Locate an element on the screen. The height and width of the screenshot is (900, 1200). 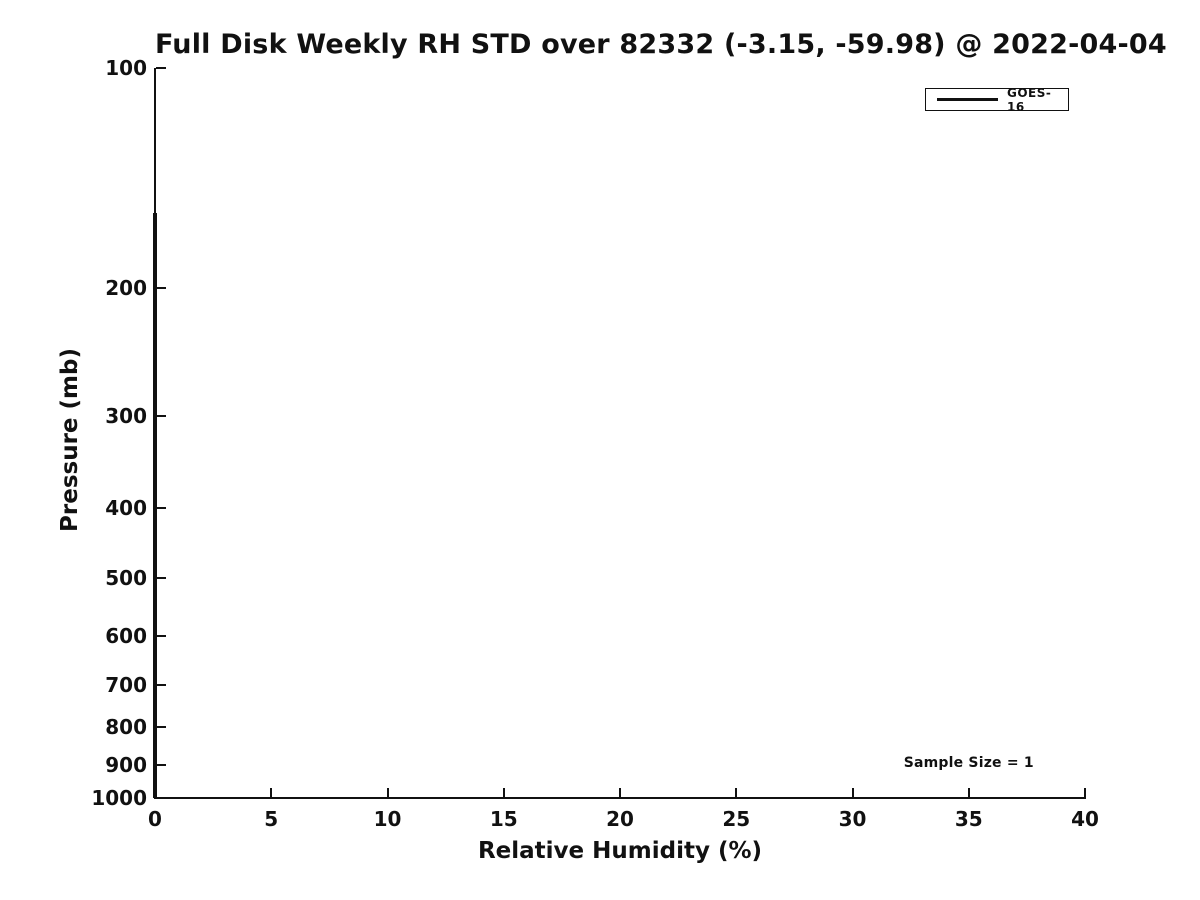
y-axis-spine is located at coordinates (155, 433).